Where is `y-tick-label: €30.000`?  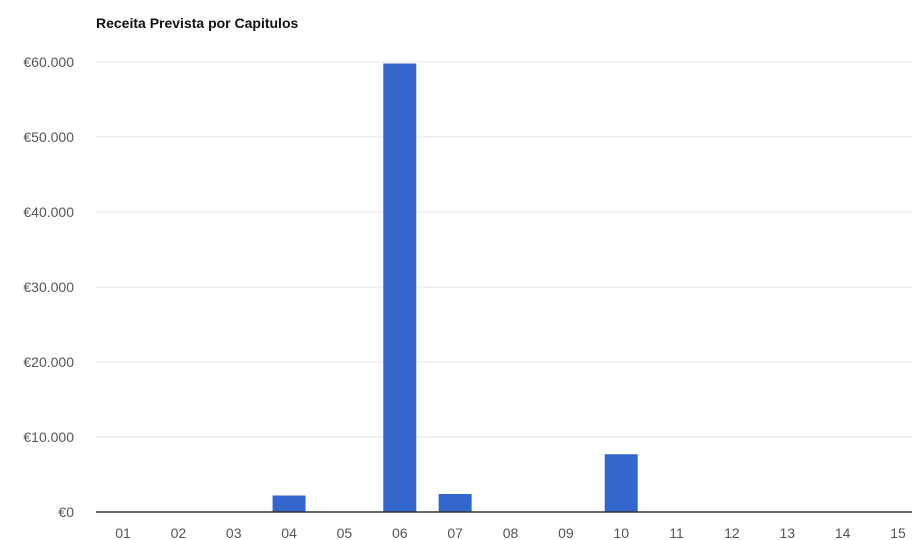
y-tick-label: €30.000 is located at coordinates (48, 287).